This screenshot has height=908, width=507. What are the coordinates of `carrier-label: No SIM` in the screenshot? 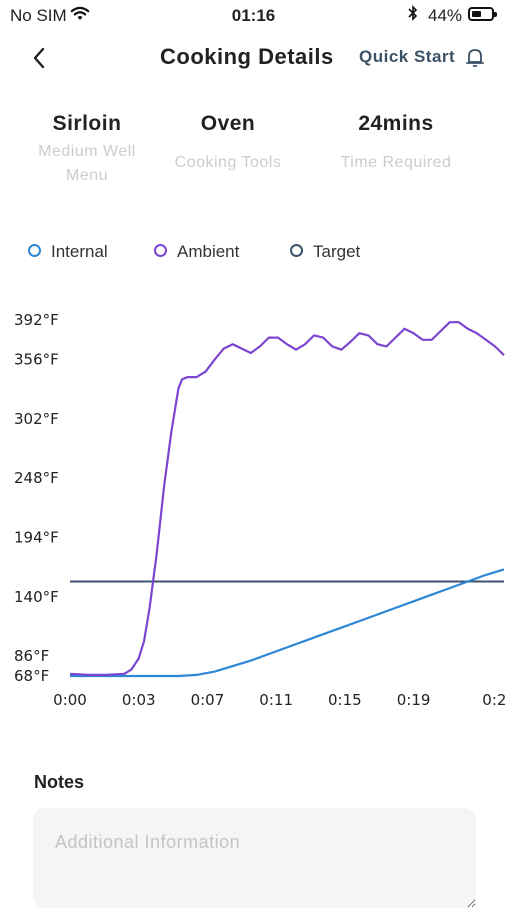 It's located at (38, 15).